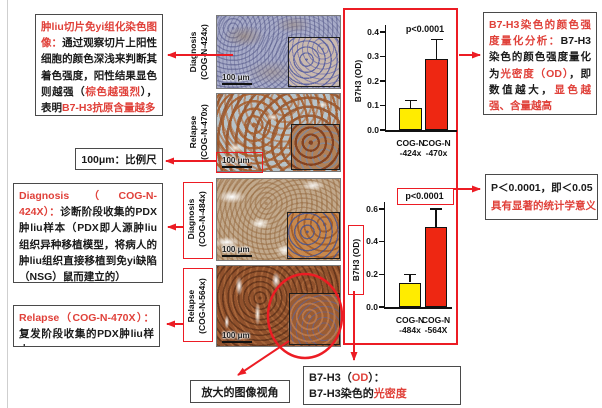 This screenshot has height=408, width=602. Describe the element at coordinates (410, 153) in the screenshot. I see `x-category-line: -424x` at that location.